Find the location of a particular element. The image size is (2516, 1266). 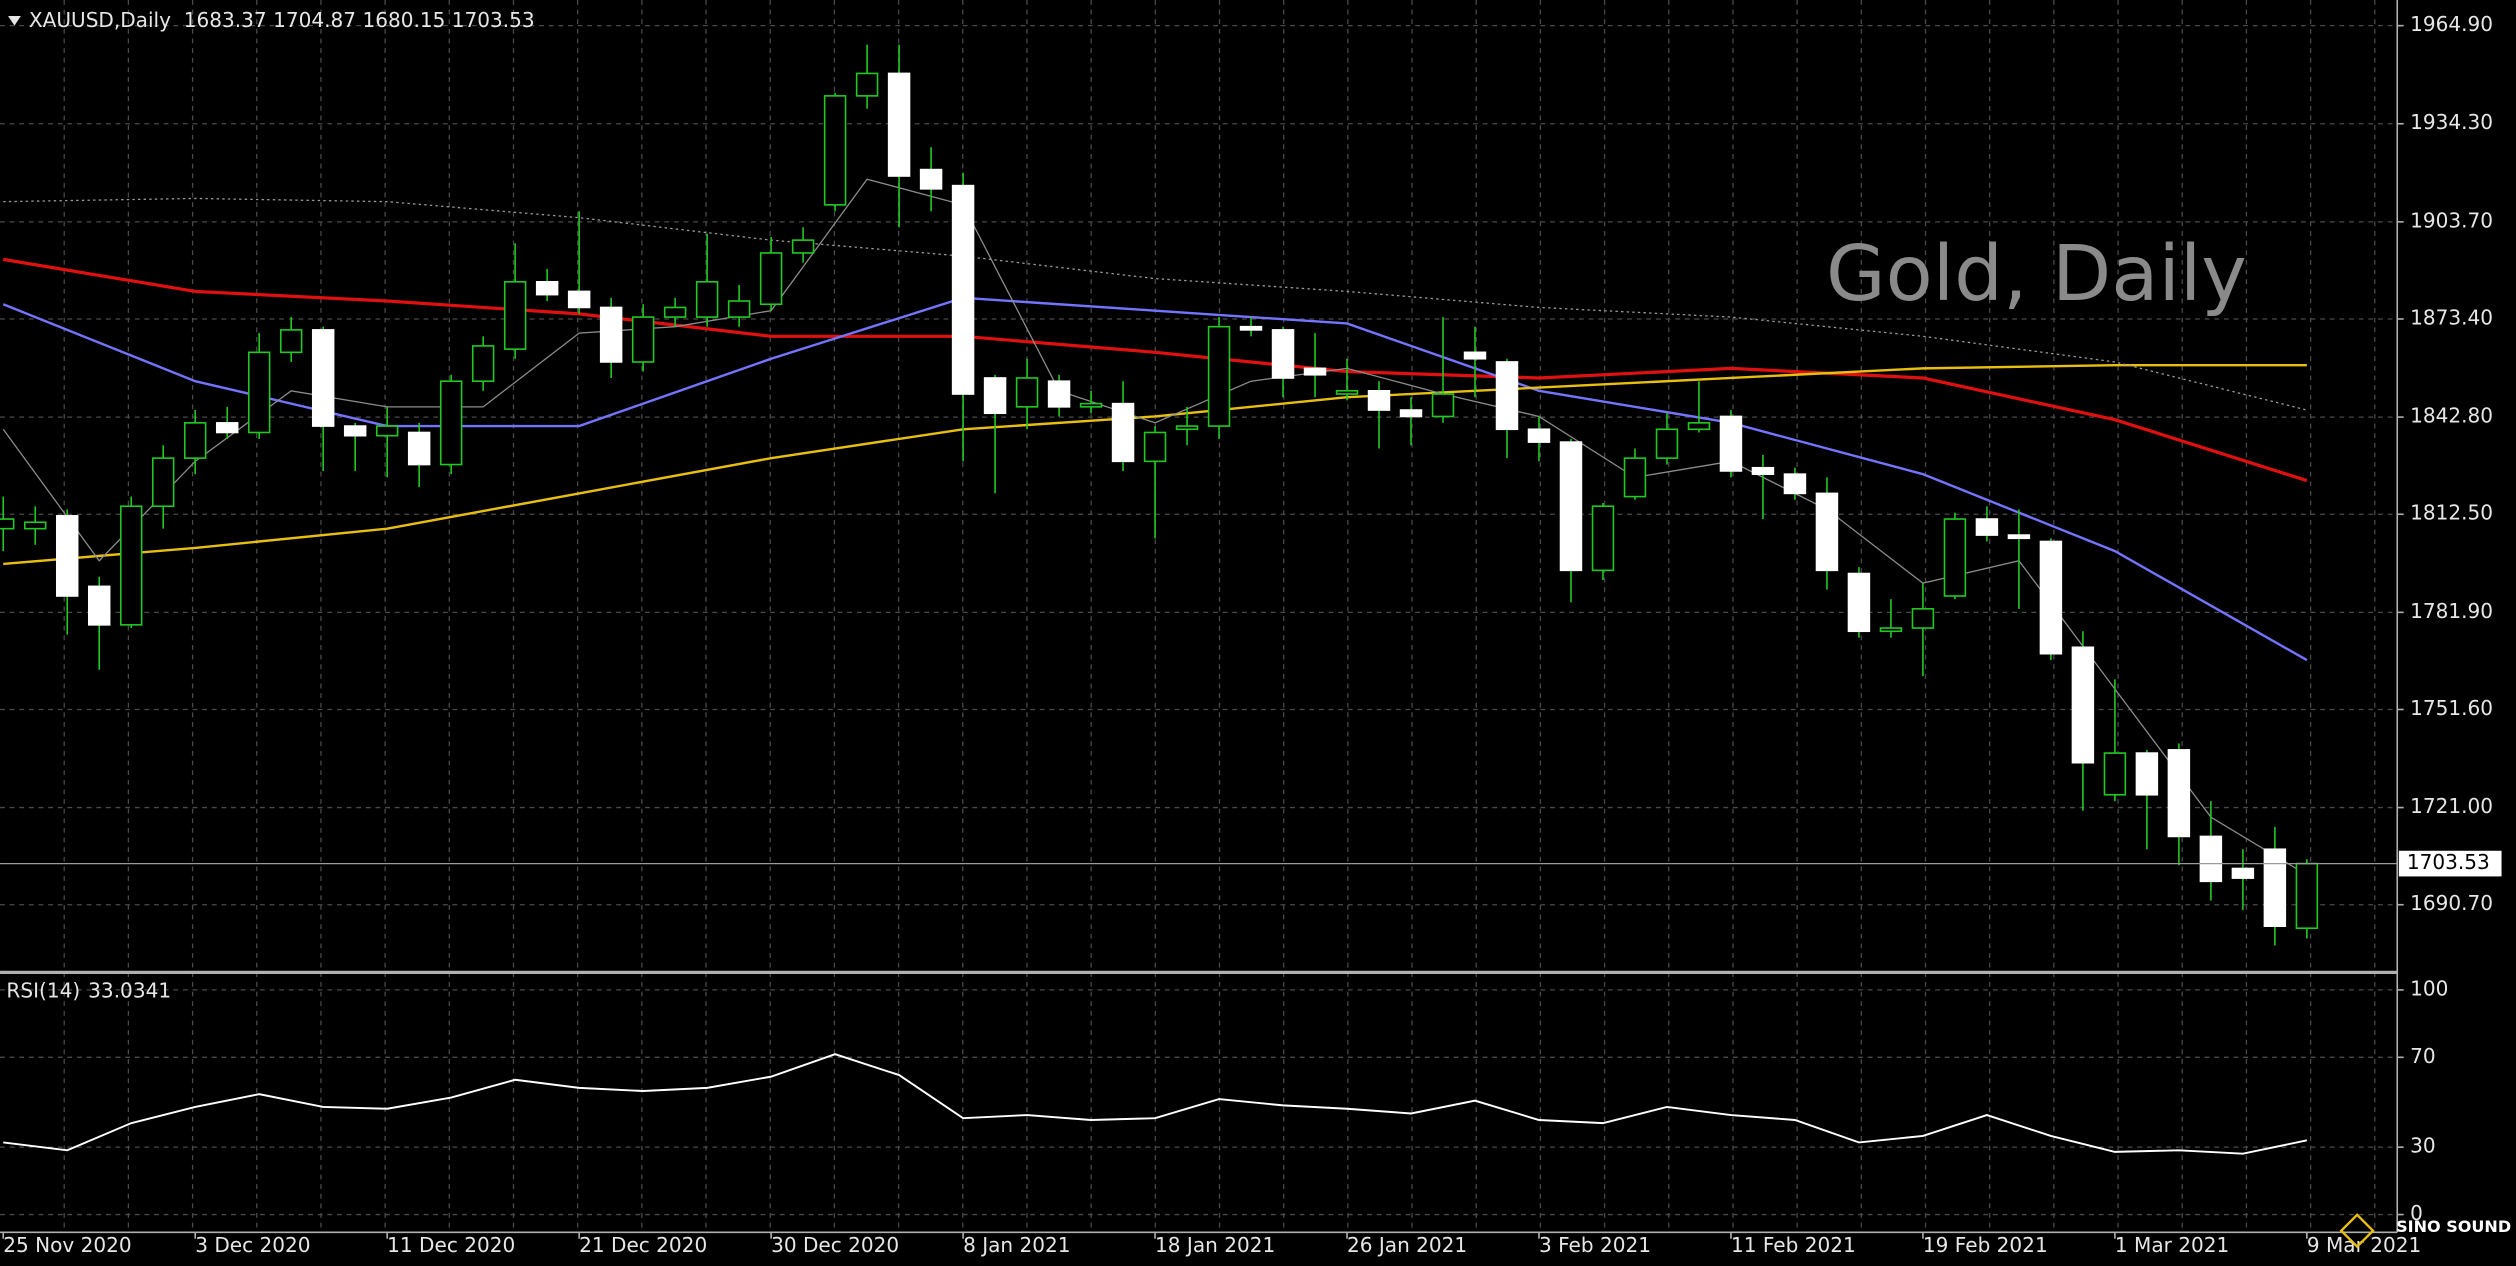

x-tick-label: 3 Feb 2021 is located at coordinates (1595, 1245).